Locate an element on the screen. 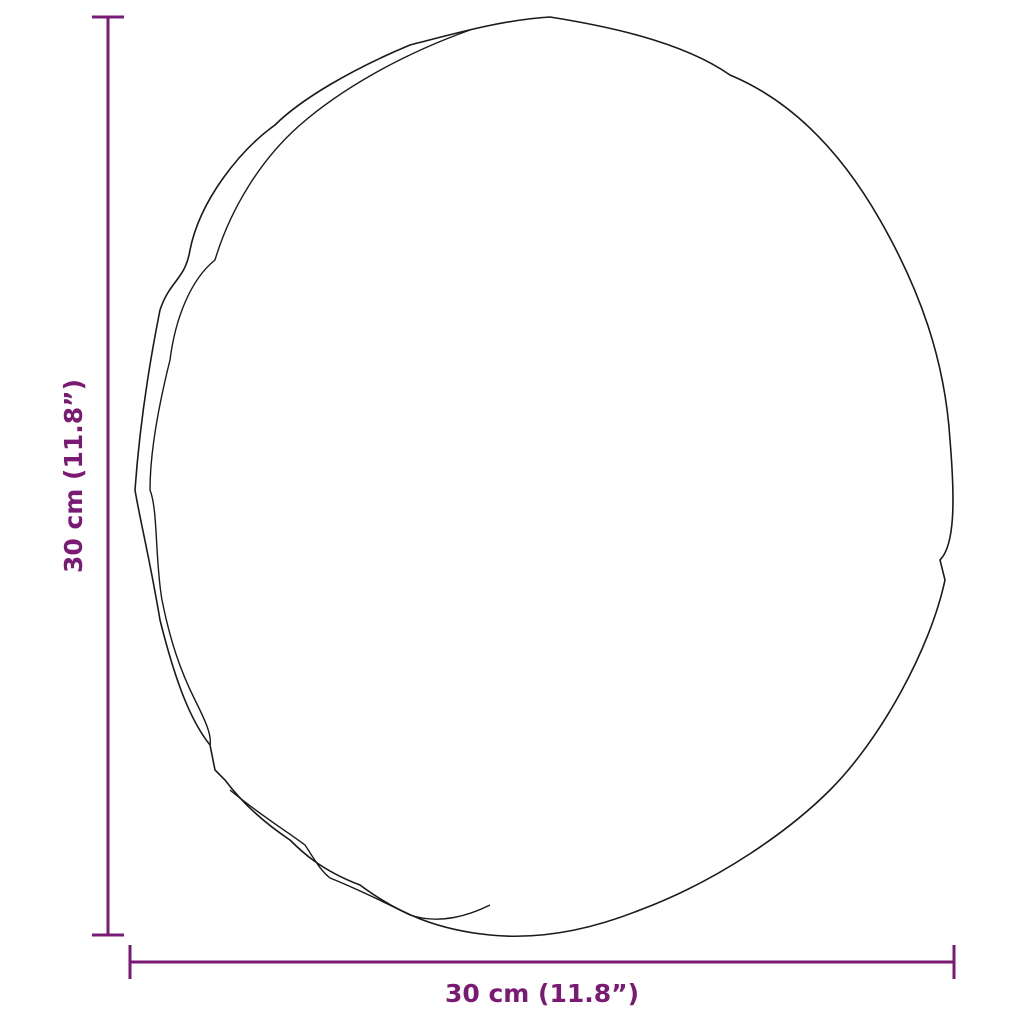  height-label: 30 cm (11.8”) is located at coordinates (73, 476).